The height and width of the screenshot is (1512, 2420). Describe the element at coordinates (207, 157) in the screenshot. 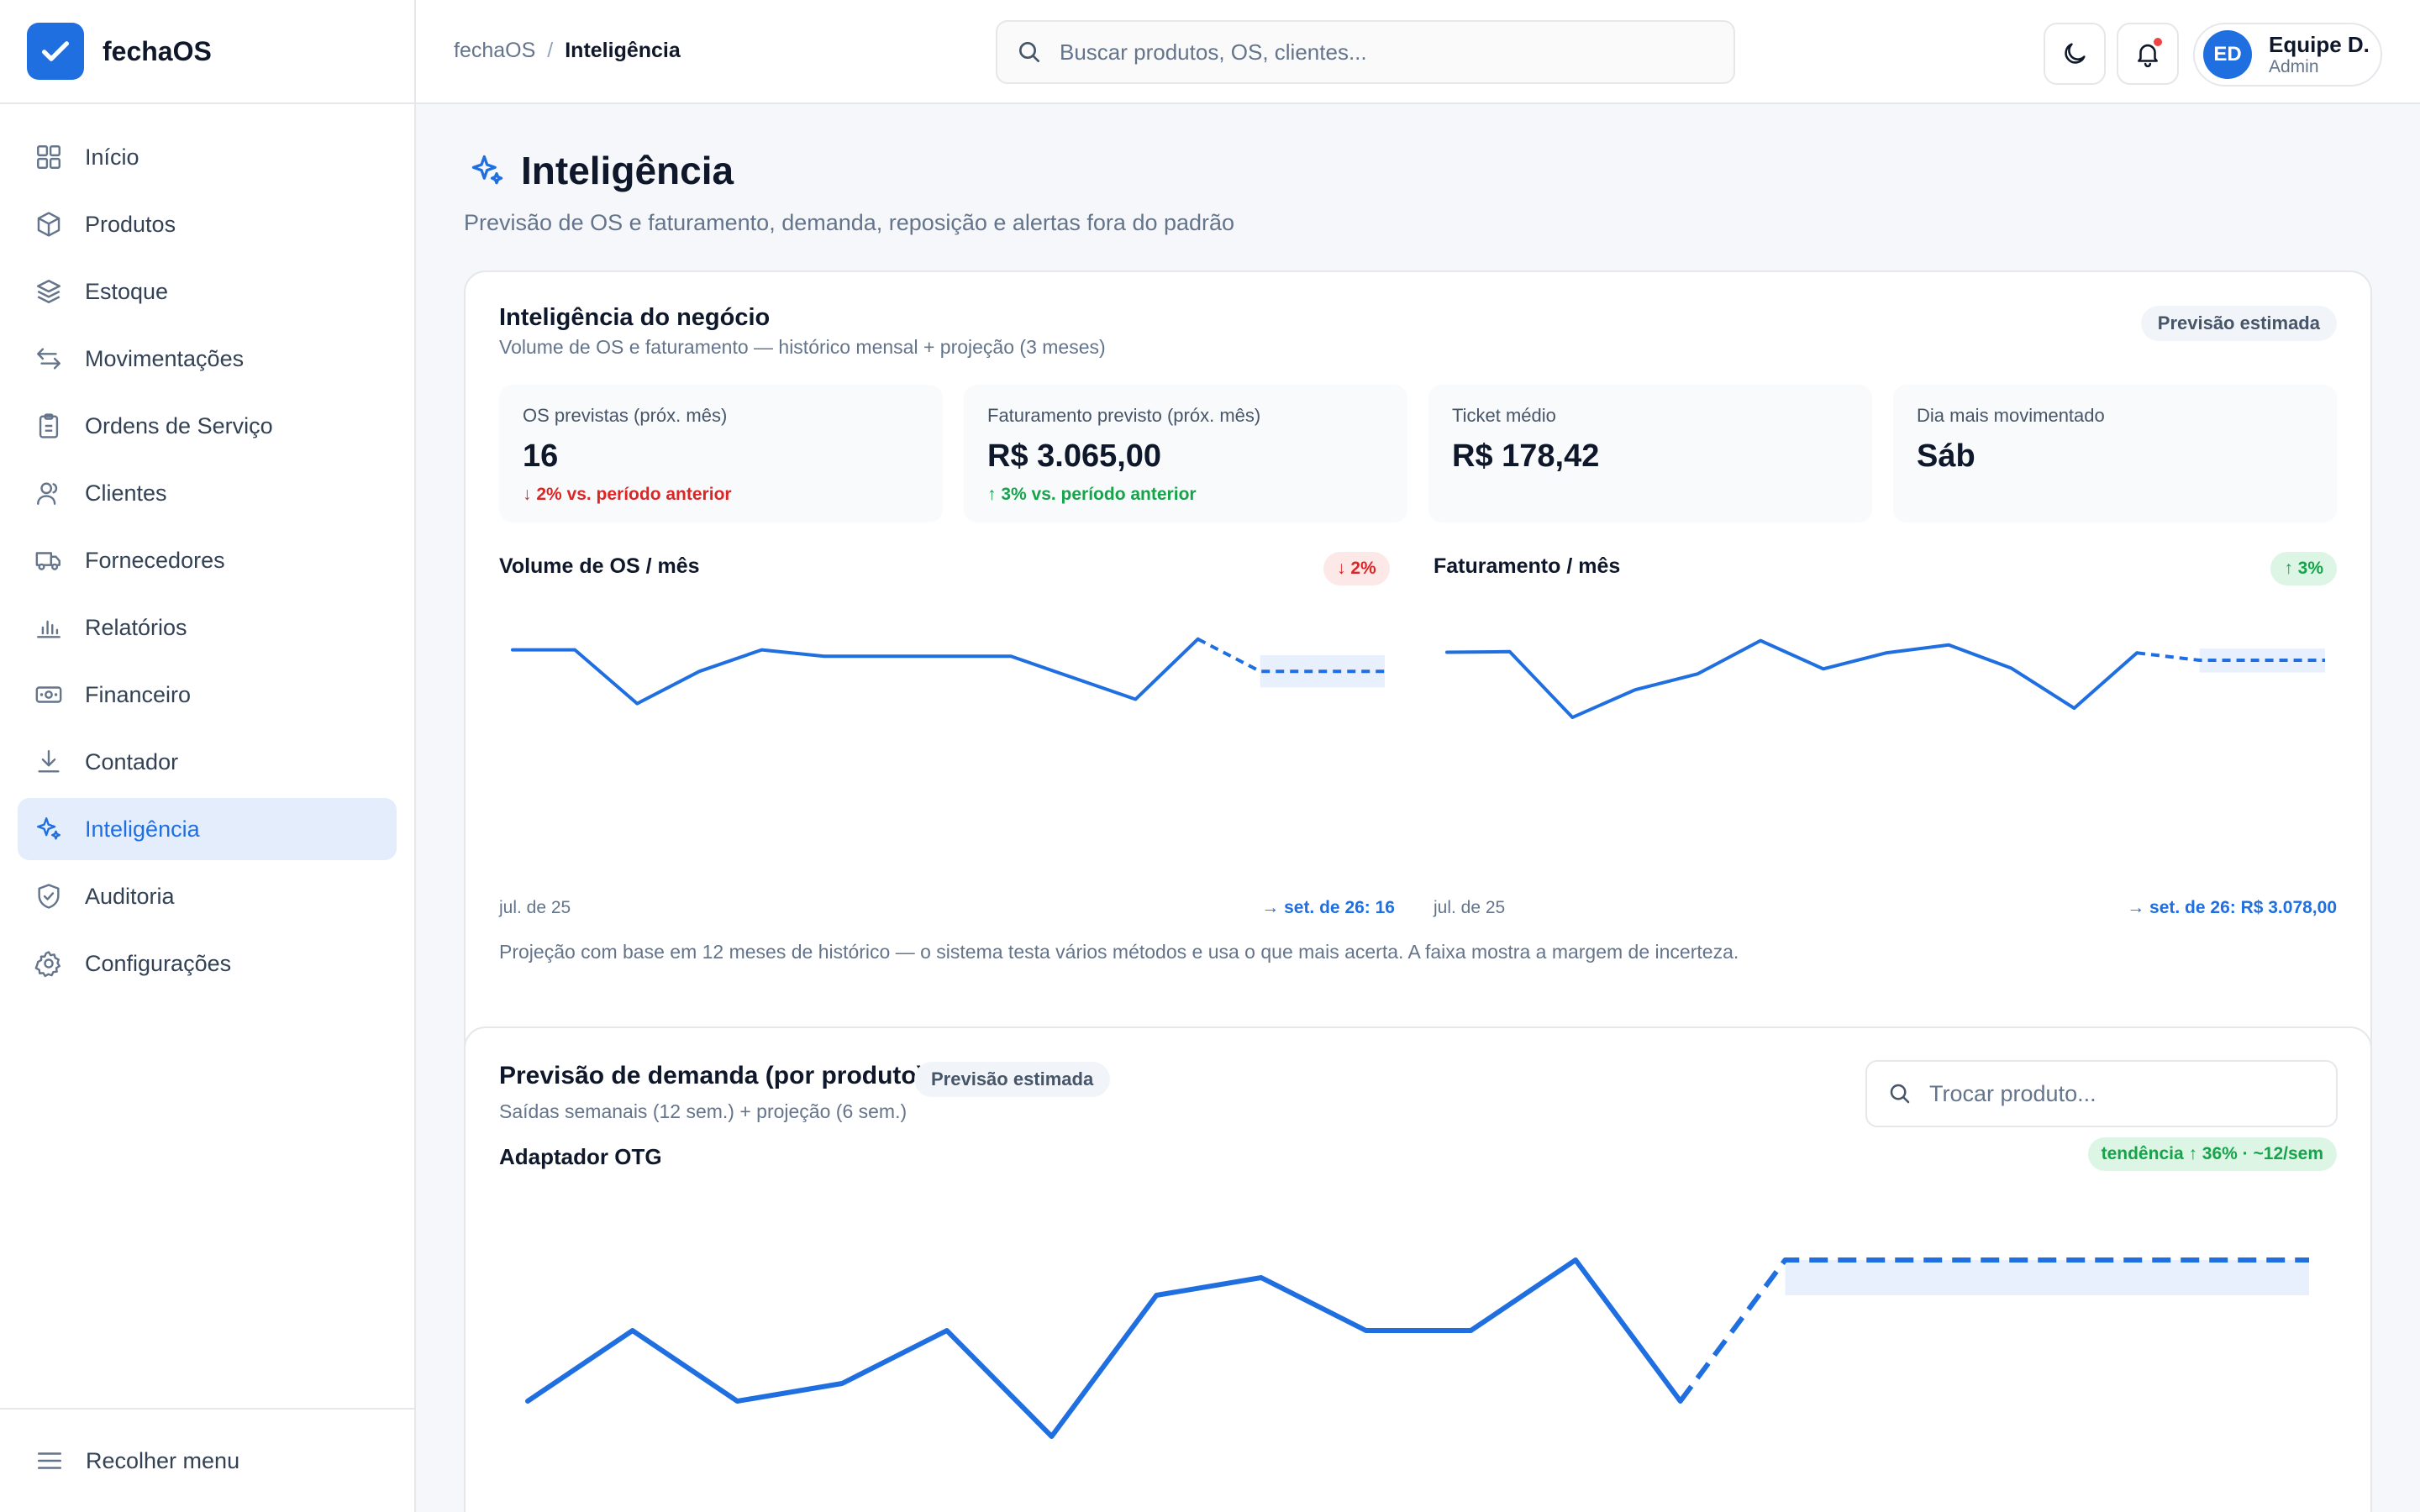

I see `sidebar-item-inicio: Início` at that location.